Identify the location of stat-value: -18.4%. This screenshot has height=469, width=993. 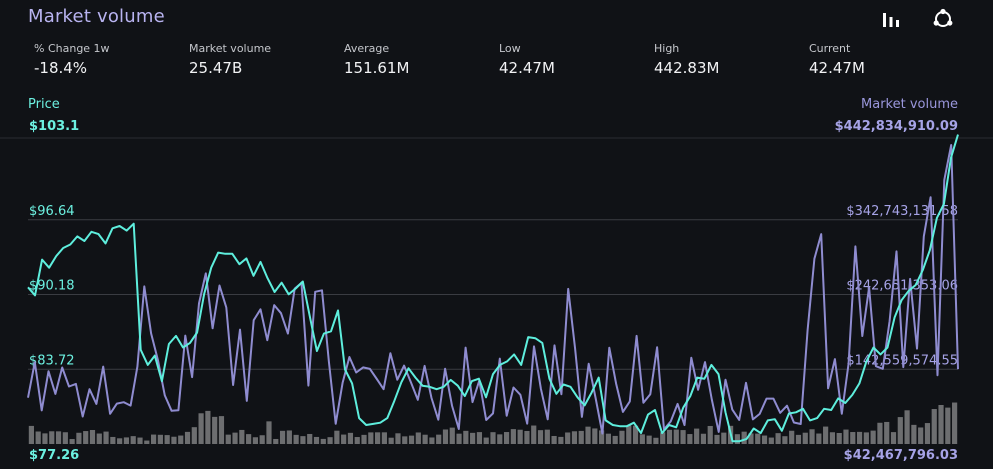
(61, 68).